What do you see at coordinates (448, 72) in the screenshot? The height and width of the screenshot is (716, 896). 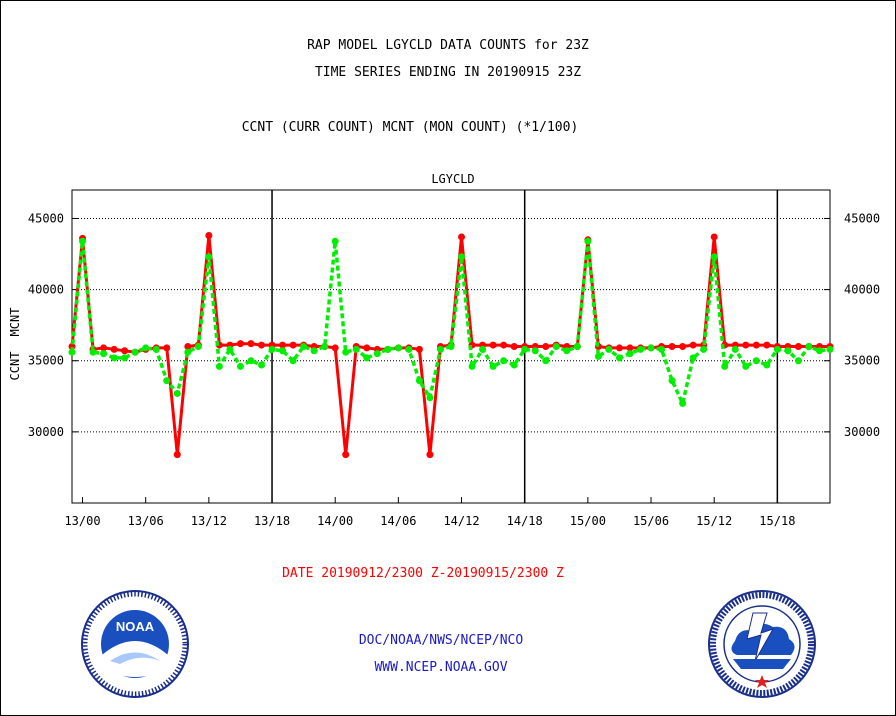 I see `chart-heading-line2: TIME SERIES ENDING IN 20190915 23Z` at bounding box center [448, 72].